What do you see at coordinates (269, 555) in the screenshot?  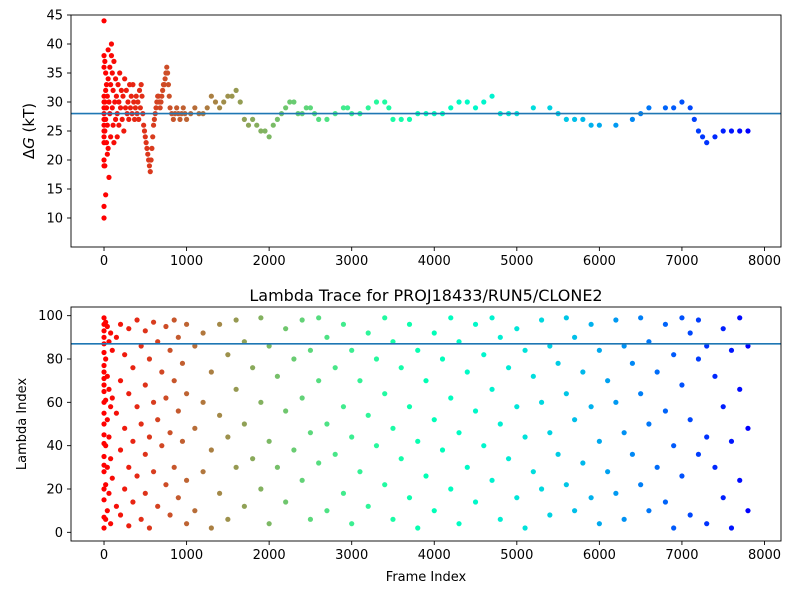 I see `x-tick-label: 2000` at bounding box center [269, 555].